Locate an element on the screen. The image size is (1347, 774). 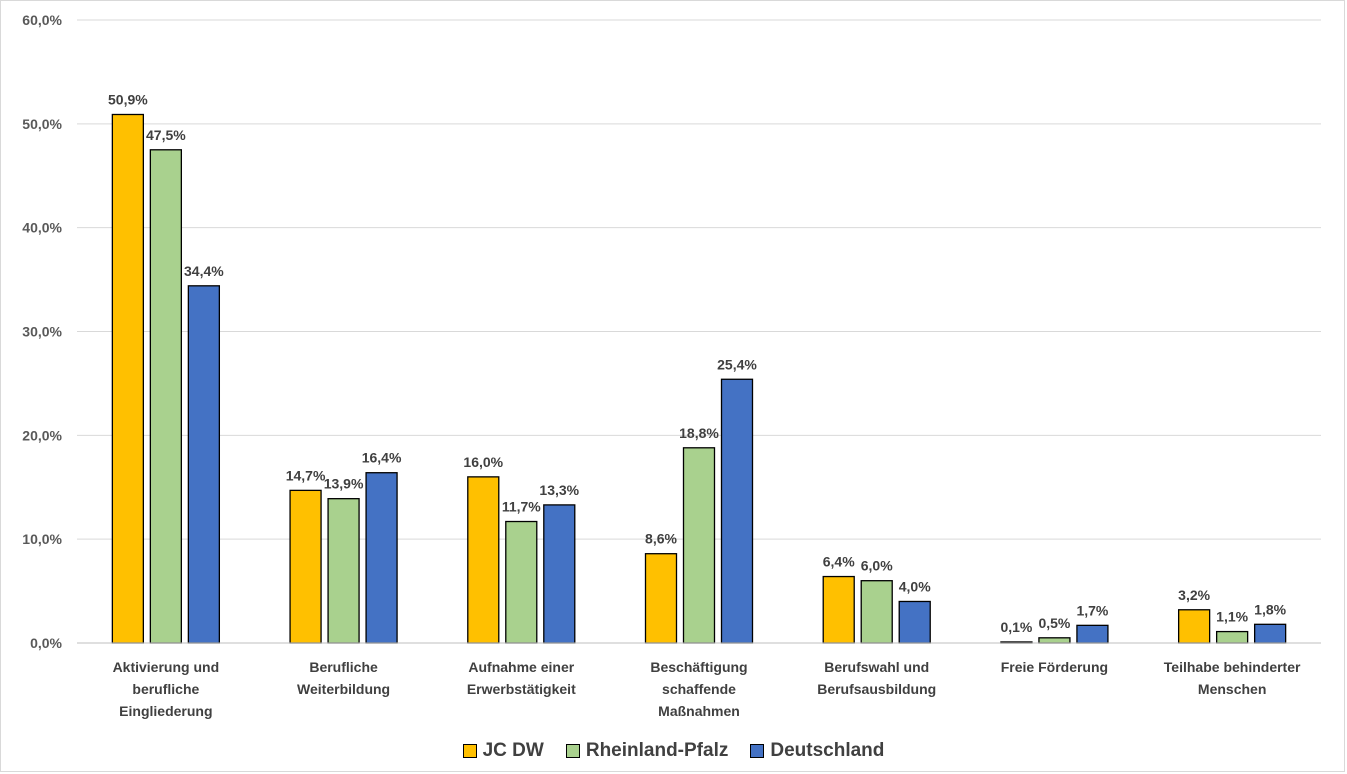
legend-item: Rheinland-Pfalz is located at coordinates (647, 751).